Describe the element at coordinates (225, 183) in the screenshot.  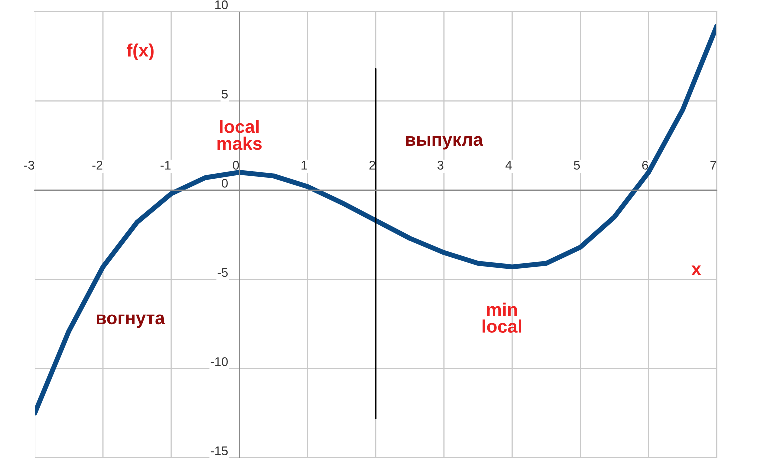
I see `y-tick-label: 0` at that location.